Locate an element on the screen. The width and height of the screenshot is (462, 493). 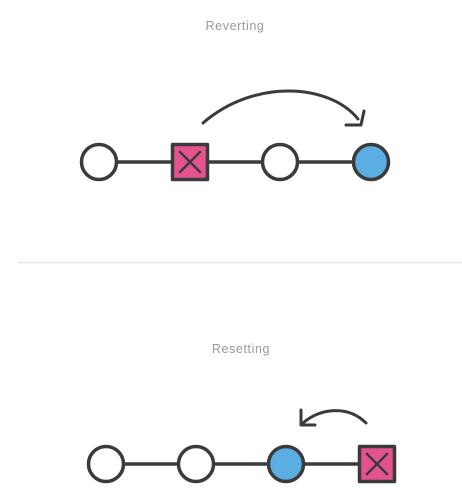
reverting-title: Reverting is located at coordinates (235, 26).